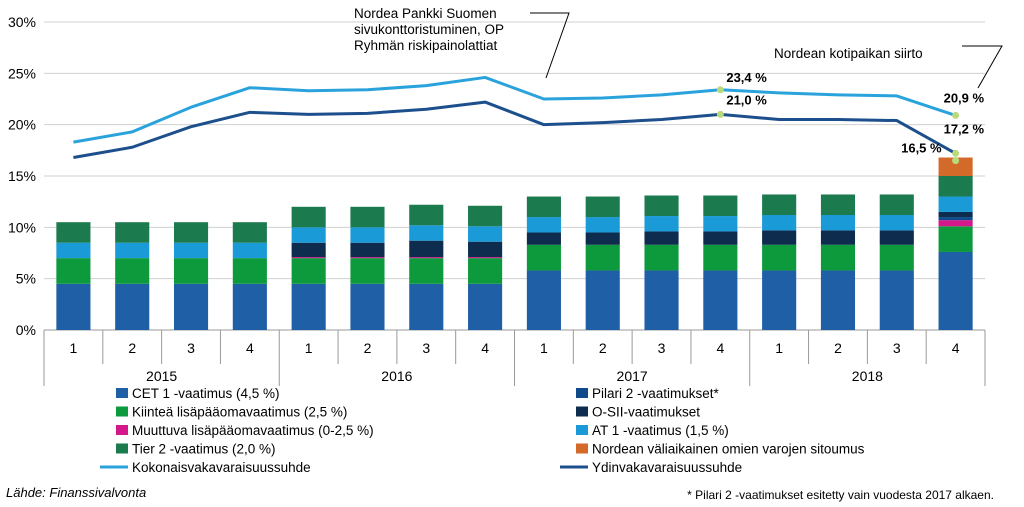 The image size is (1024, 507). I want to click on series-line, so click(515, 109).